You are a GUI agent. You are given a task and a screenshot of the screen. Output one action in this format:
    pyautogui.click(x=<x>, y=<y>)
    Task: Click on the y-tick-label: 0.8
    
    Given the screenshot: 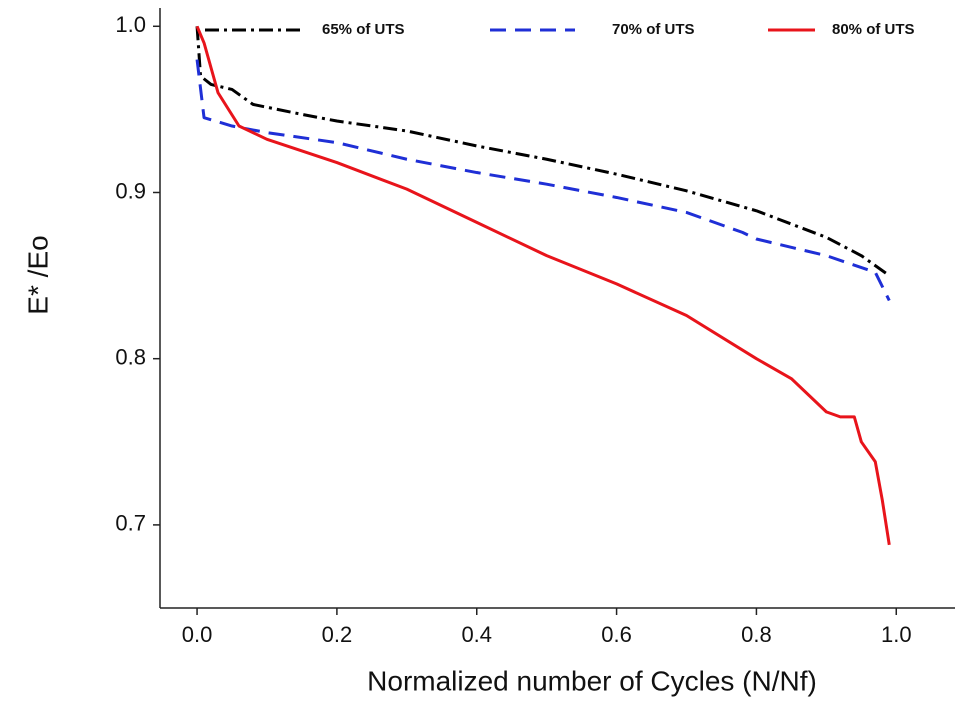 What is the action you would take?
    pyautogui.click(x=130, y=357)
    